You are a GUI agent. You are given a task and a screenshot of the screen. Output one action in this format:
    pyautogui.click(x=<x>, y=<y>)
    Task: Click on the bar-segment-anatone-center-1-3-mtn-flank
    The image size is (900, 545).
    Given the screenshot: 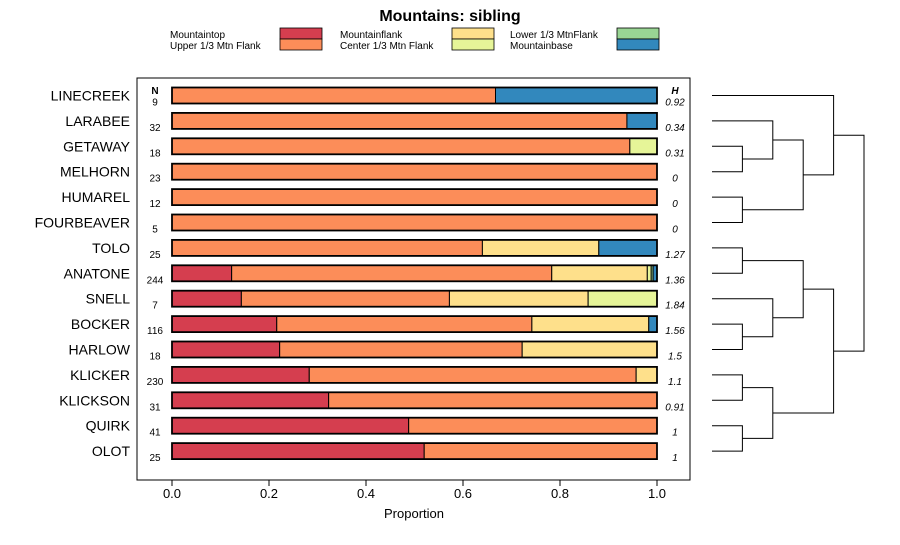 What is the action you would take?
    pyautogui.click(x=649, y=273)
    